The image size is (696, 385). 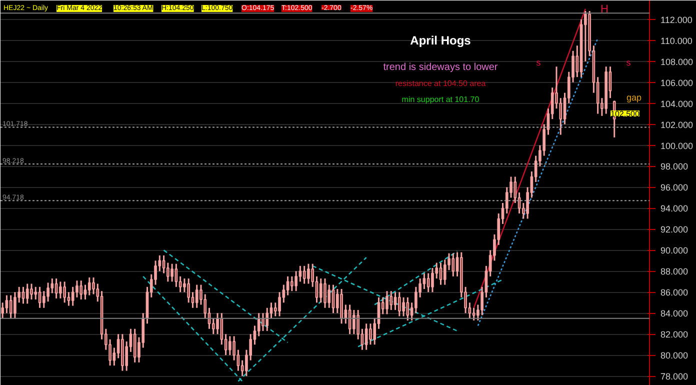 What do you see at coordinates (674, 229) in the screenshot?
I see `y-tick-label: 92.000` at bounding box center [674, 229].